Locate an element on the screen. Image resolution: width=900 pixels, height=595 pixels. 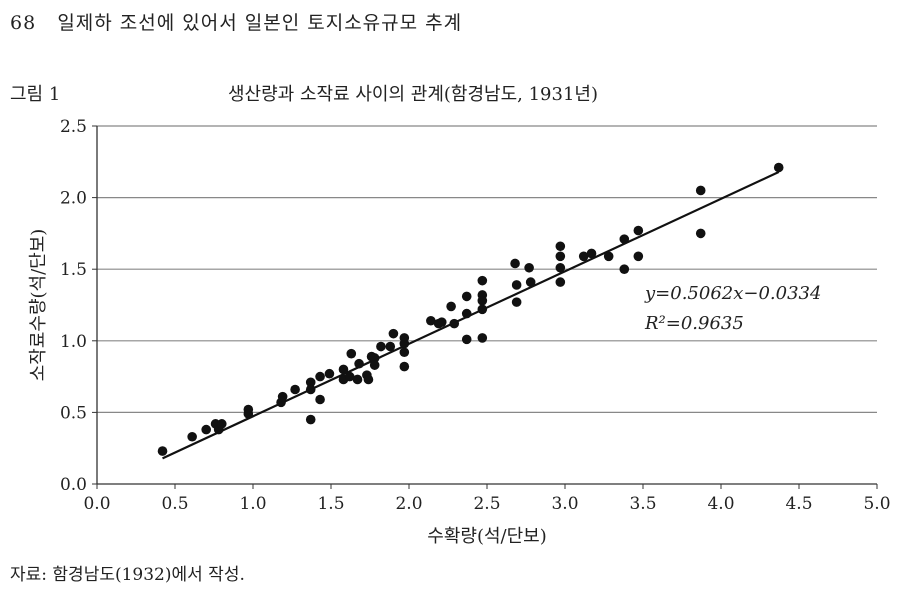
x-tick-label: 4.0 is located at coordinates (720, 504).